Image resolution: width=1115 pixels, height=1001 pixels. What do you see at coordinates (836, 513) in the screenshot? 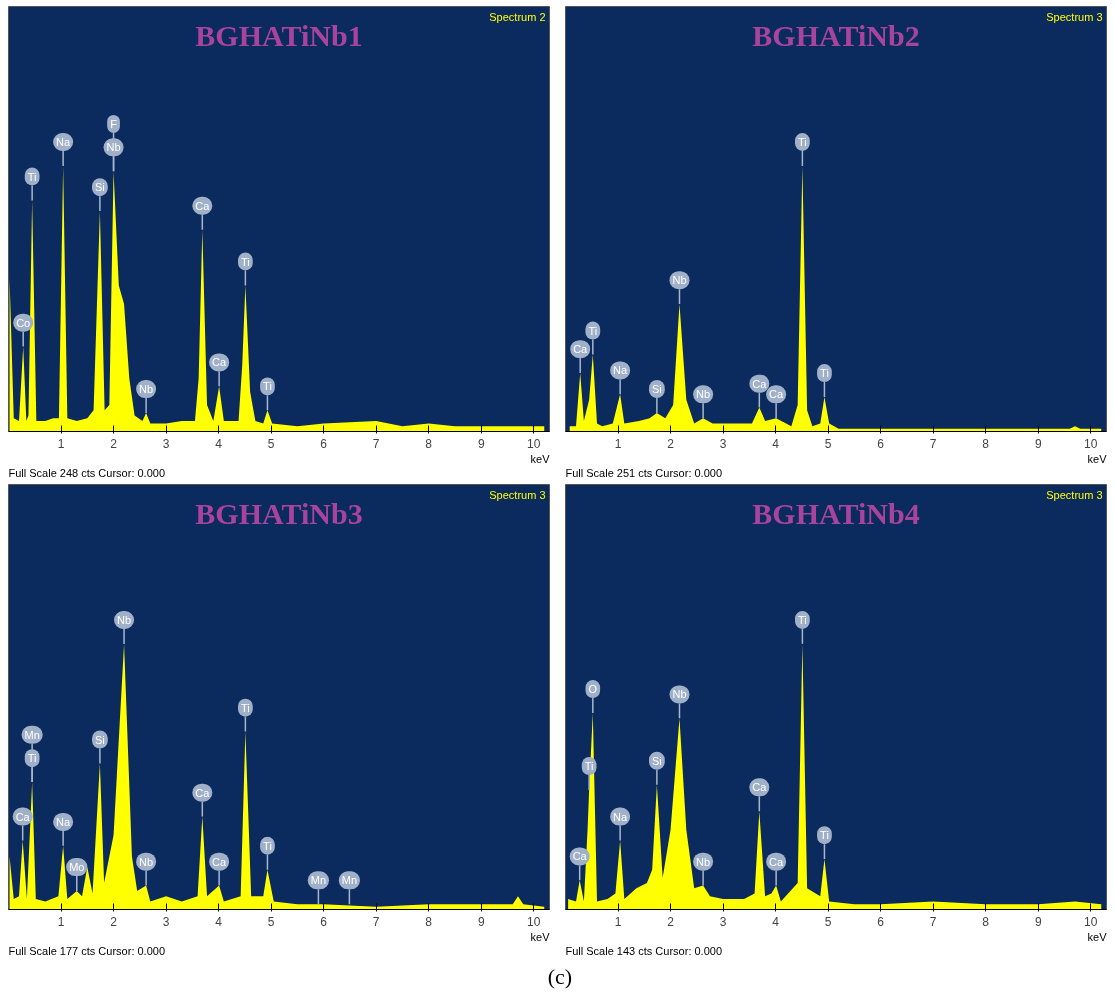
I see `chart-title: BGHATiNb4` at bounding box center [836, 513].